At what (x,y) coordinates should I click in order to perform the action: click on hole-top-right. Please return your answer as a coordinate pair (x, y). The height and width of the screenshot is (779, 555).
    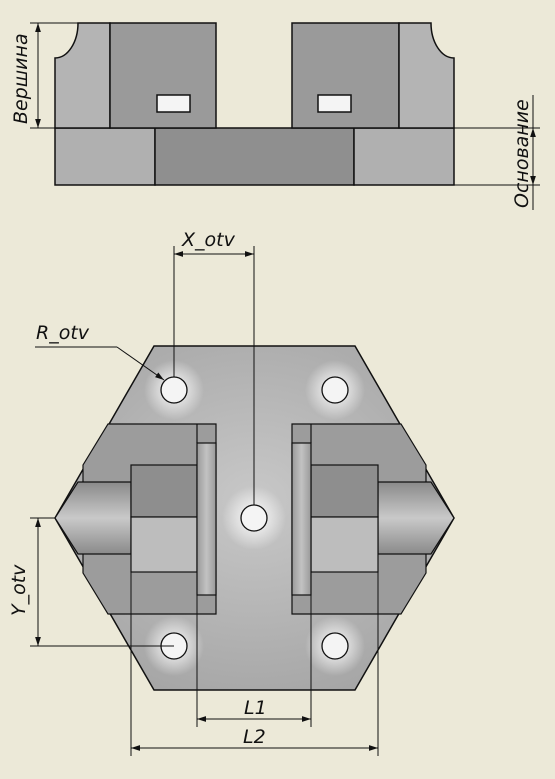
    Looking at the image, I should click on (335, 390).